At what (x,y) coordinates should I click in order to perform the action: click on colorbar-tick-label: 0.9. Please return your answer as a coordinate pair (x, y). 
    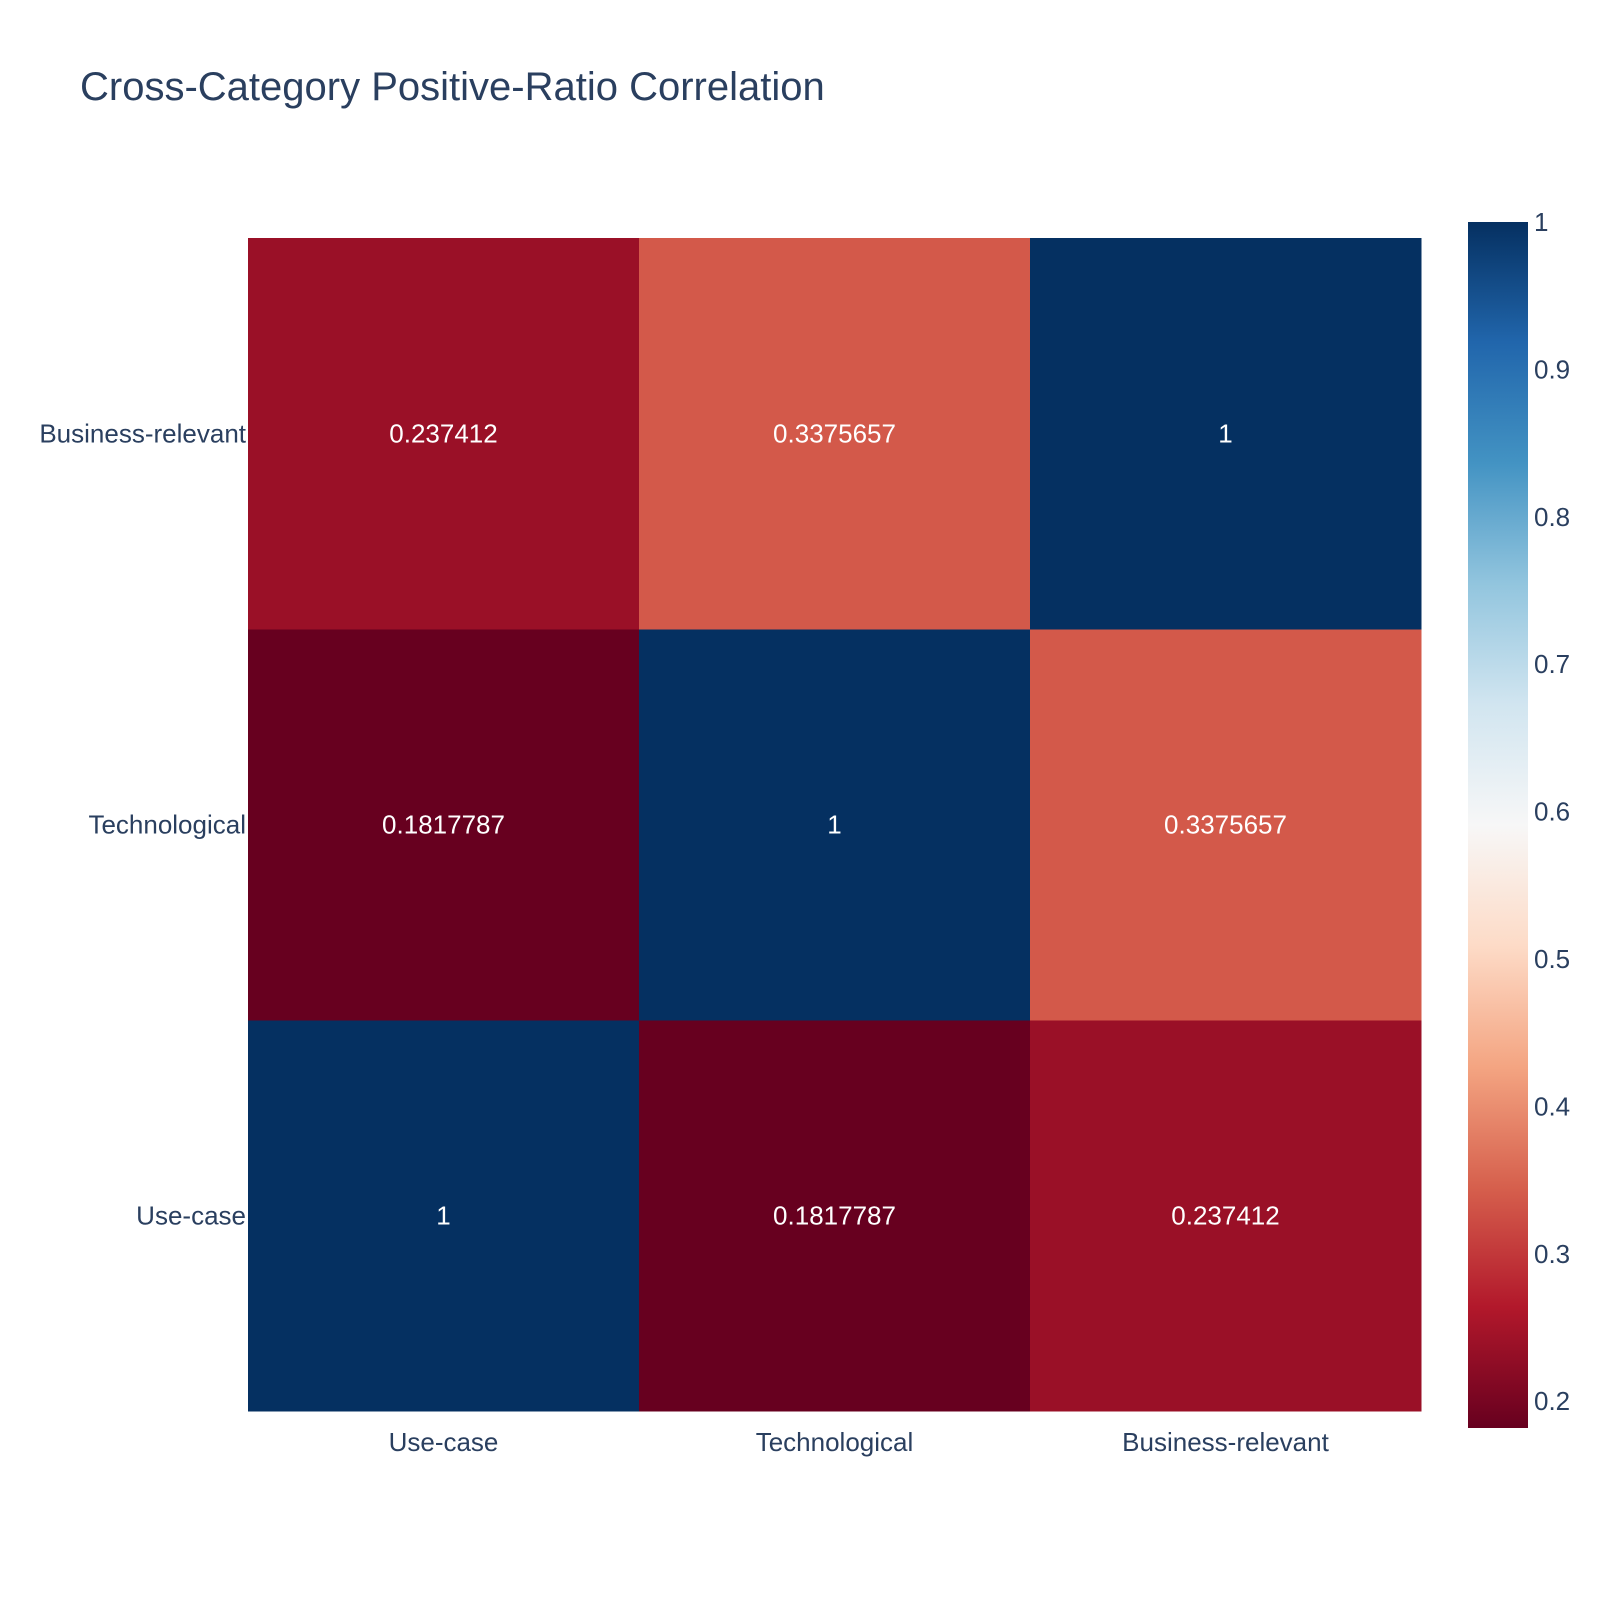
    Looking at the image, I should click on (1552, 369).